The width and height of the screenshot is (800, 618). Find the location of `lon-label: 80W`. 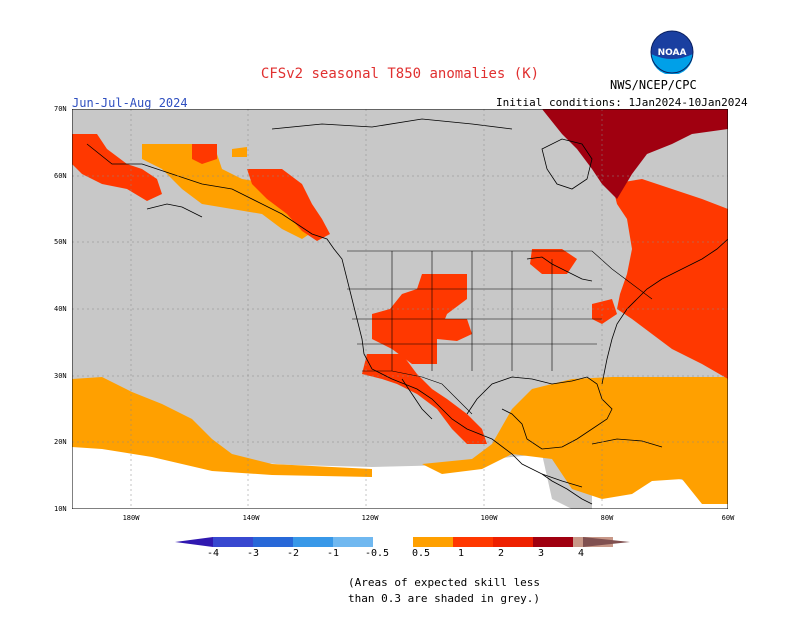

lon-label: 80W is located at coordinates (607, 518).